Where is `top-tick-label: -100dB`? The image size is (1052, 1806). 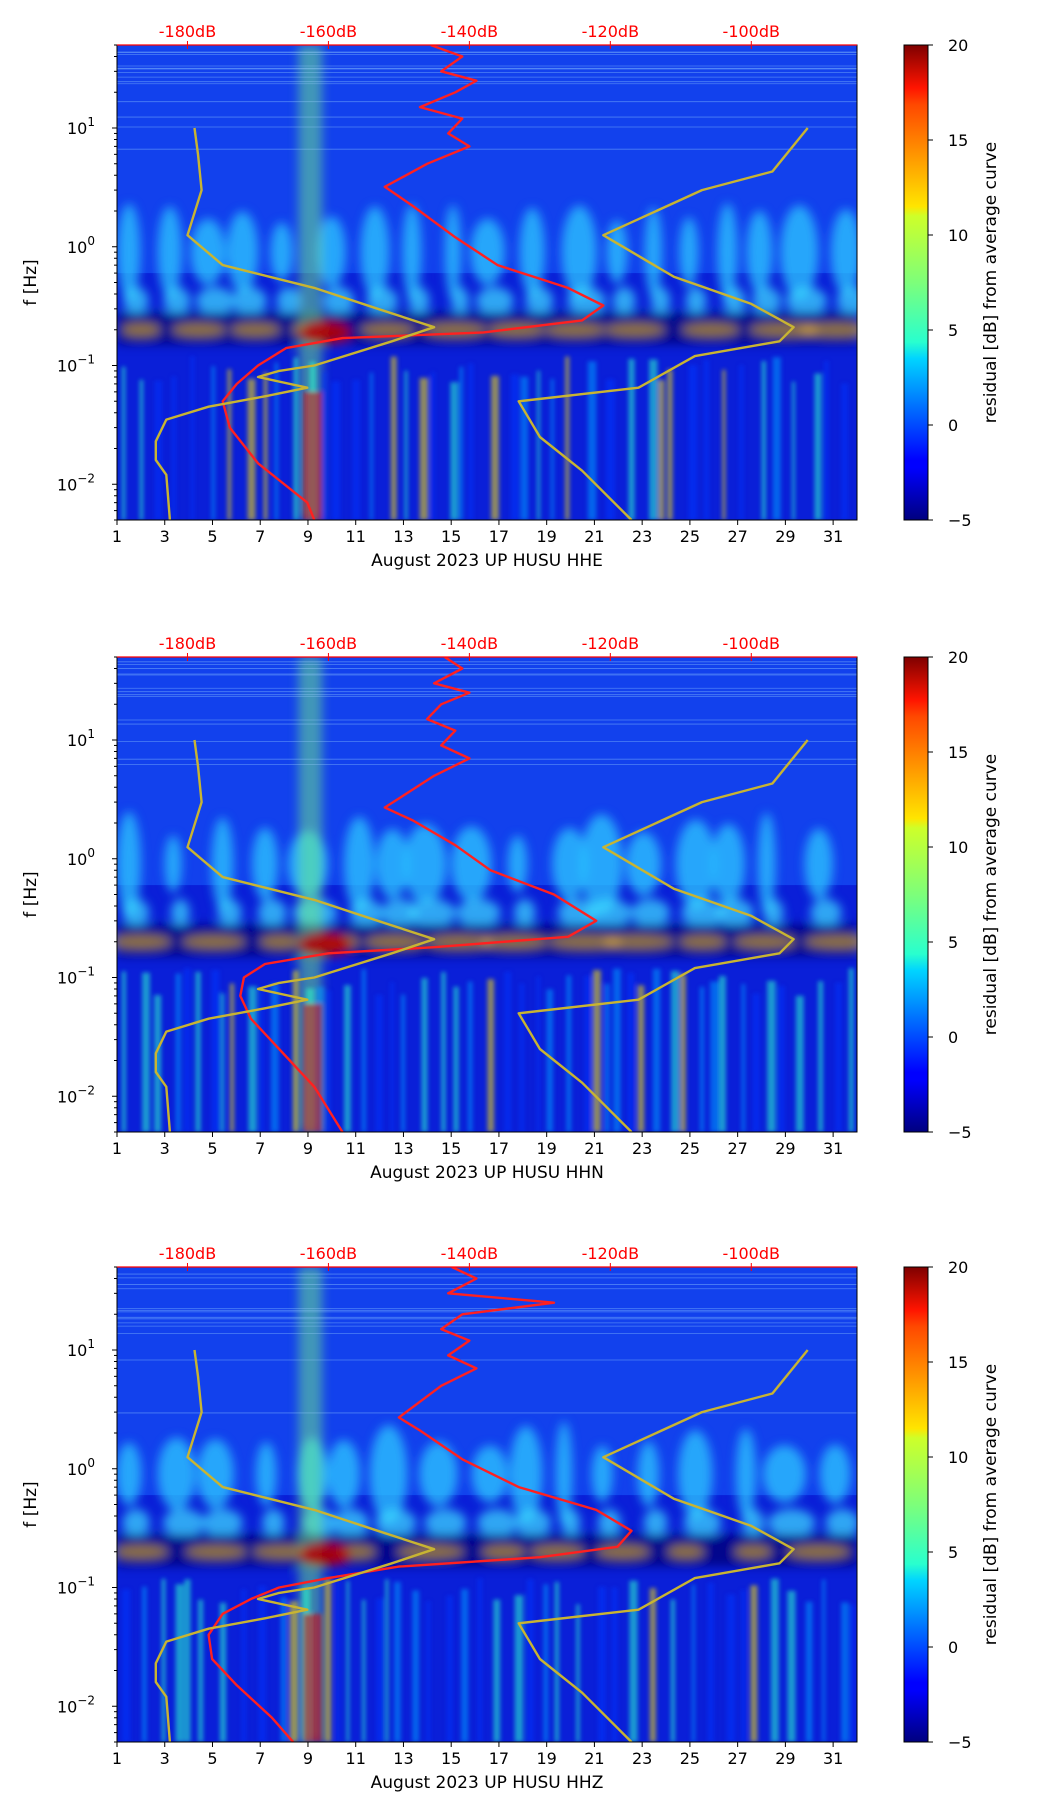 top-tick-label: -100dB is located at coordinates (751, 1253).